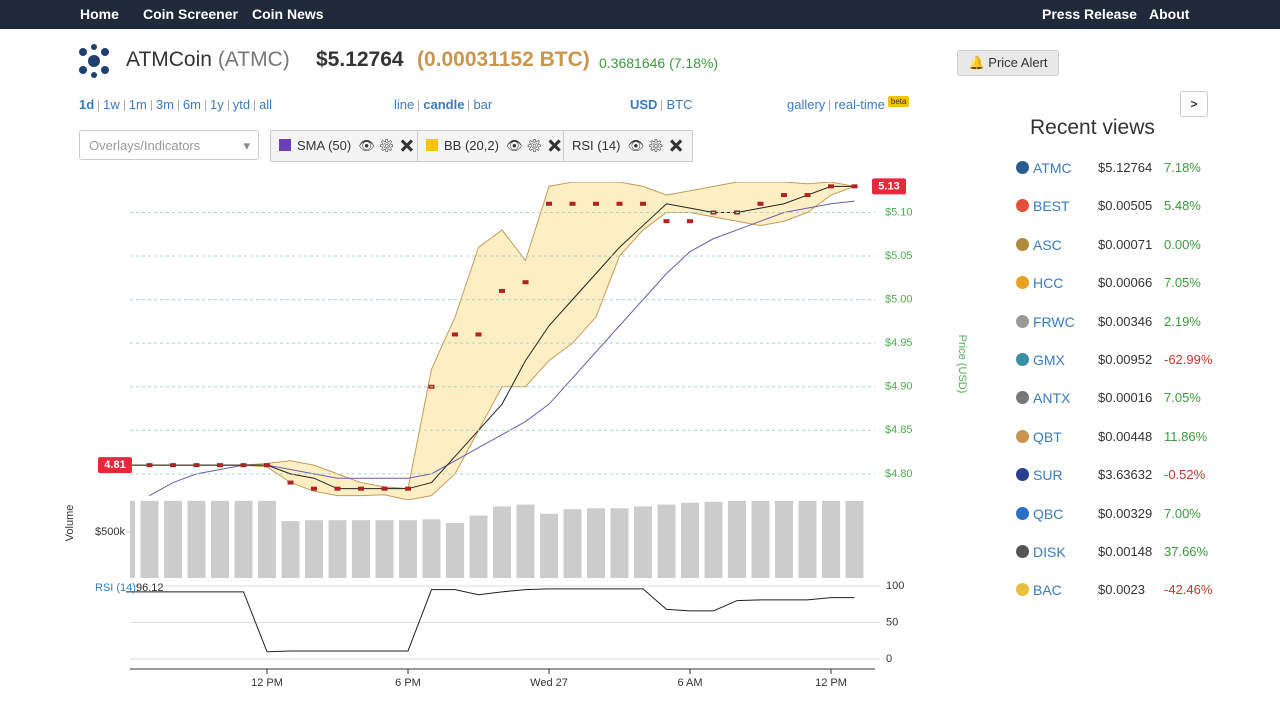 The image size is (1280, 720). I want to click on price-btc: (0.00031152 BTC), so click(503, 59).